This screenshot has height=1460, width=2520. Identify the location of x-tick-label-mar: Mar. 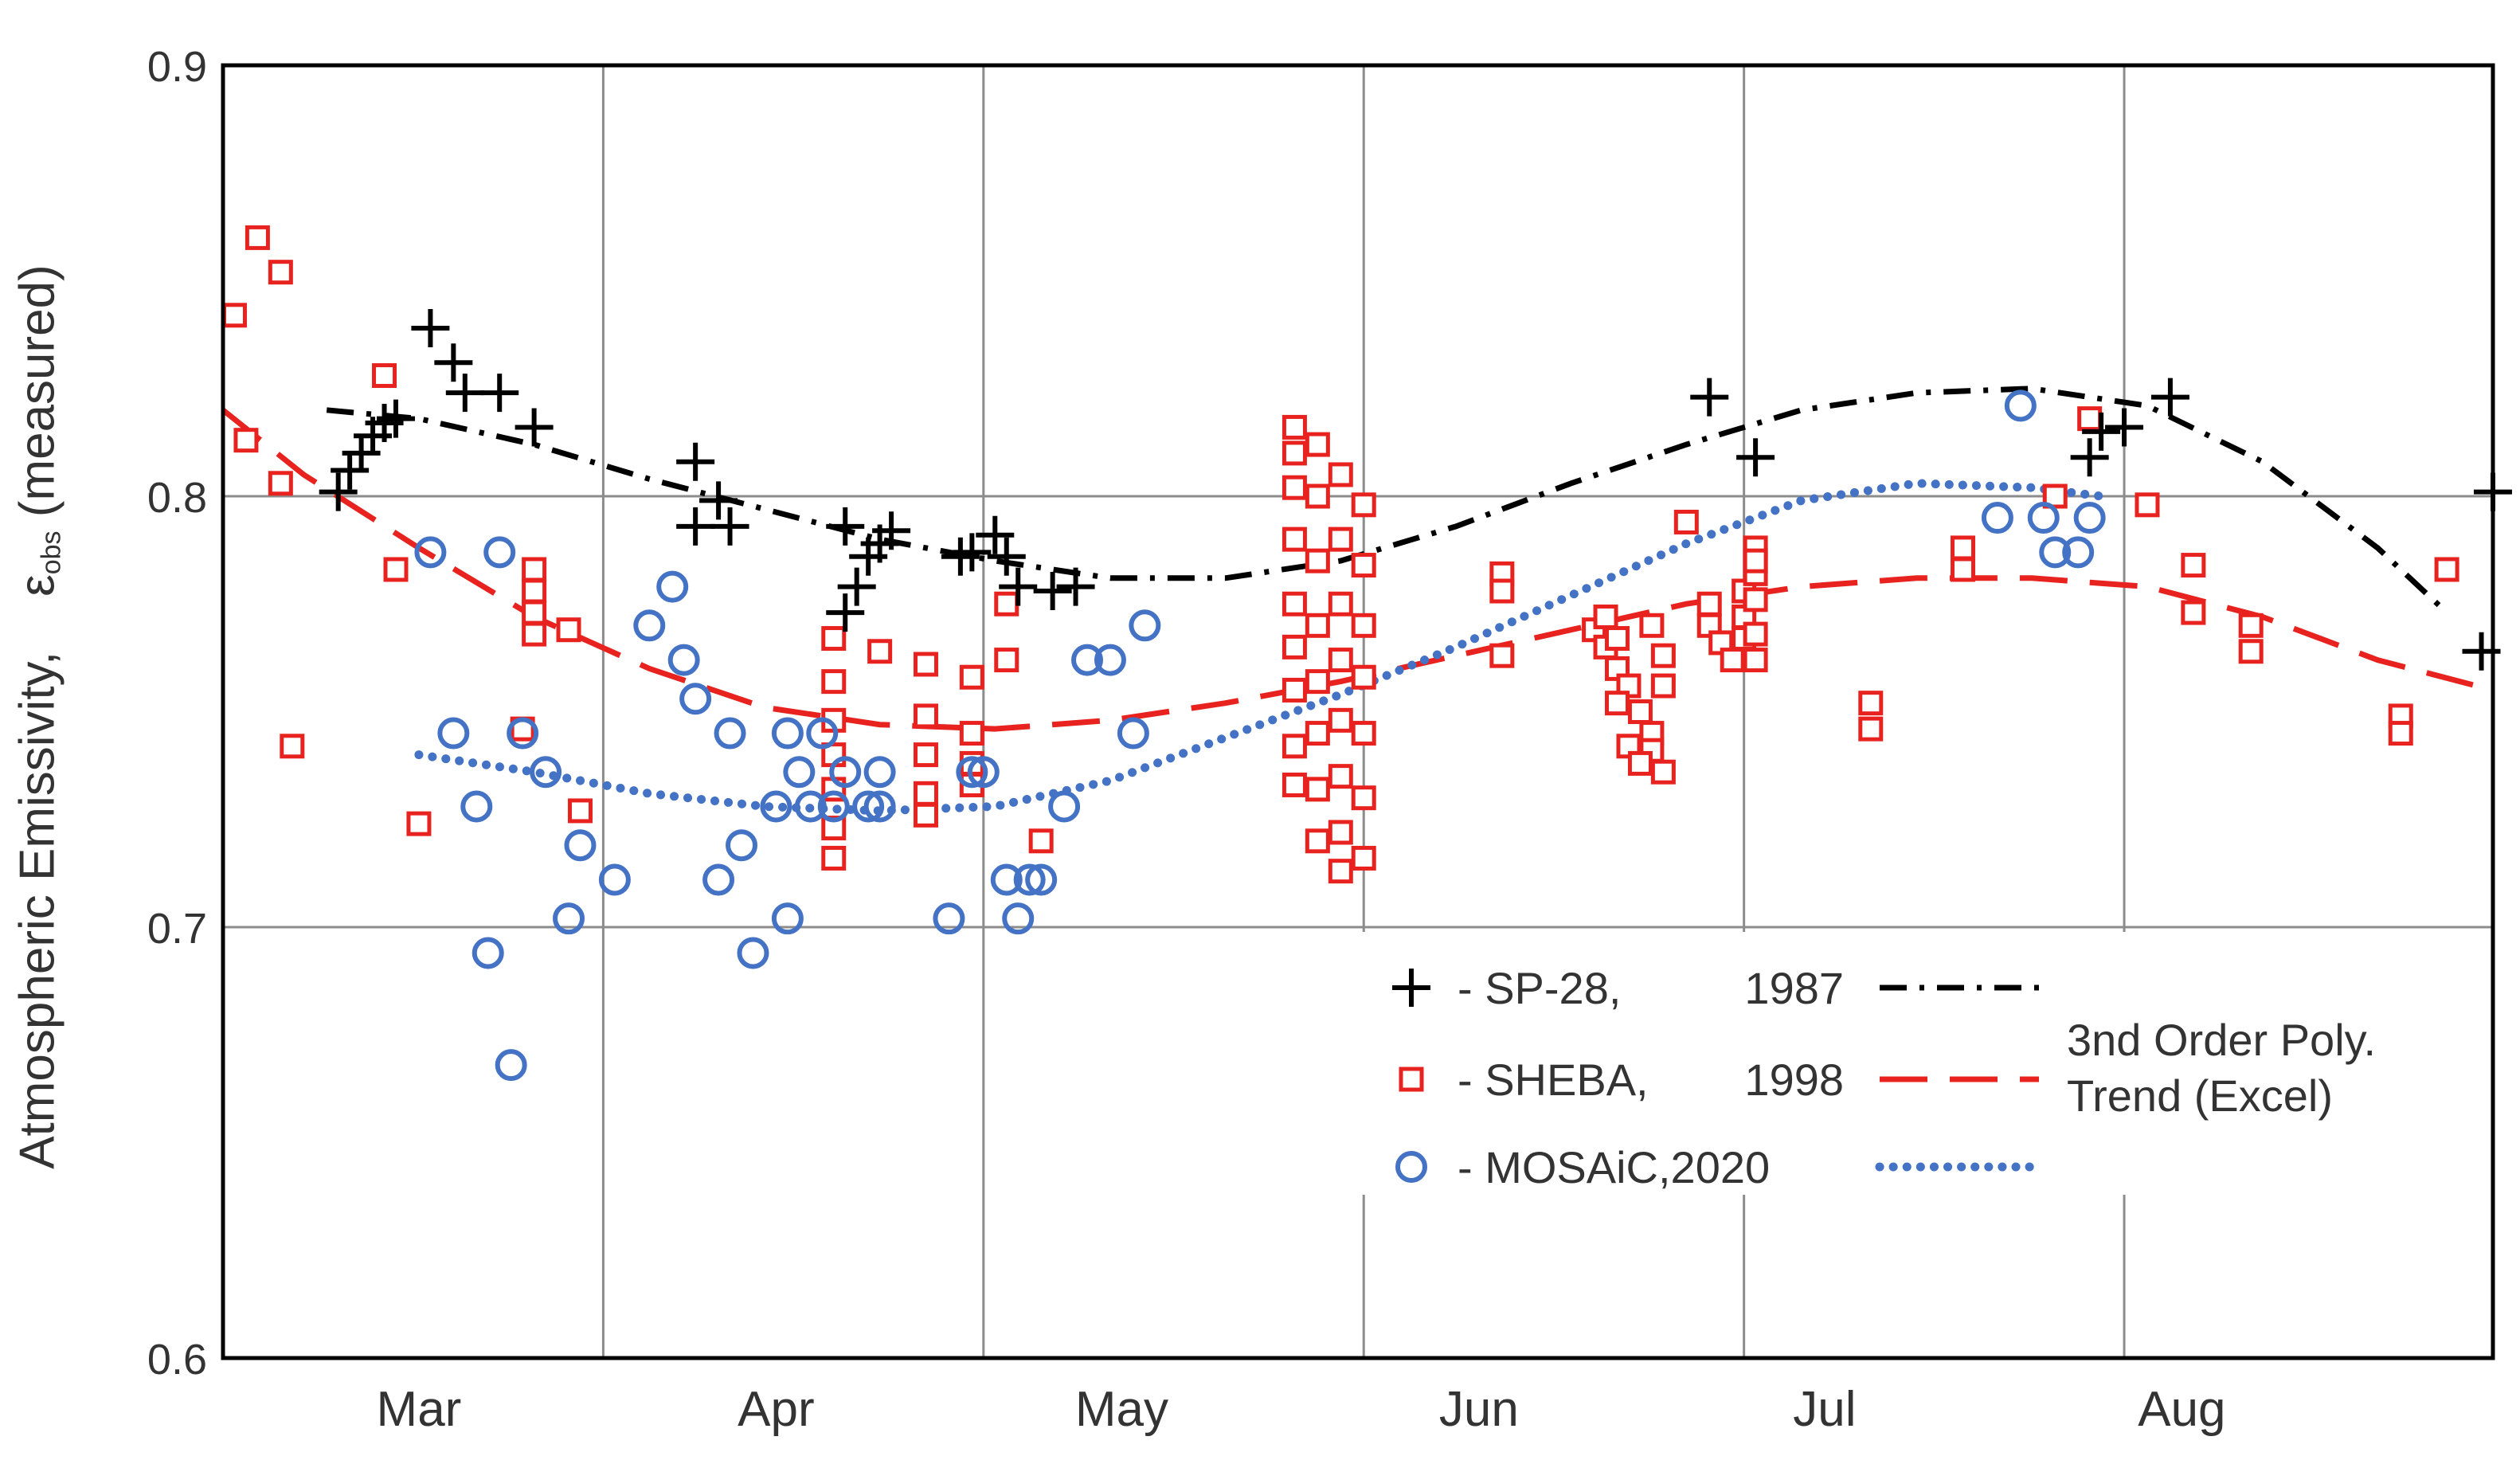
(419, 1409).